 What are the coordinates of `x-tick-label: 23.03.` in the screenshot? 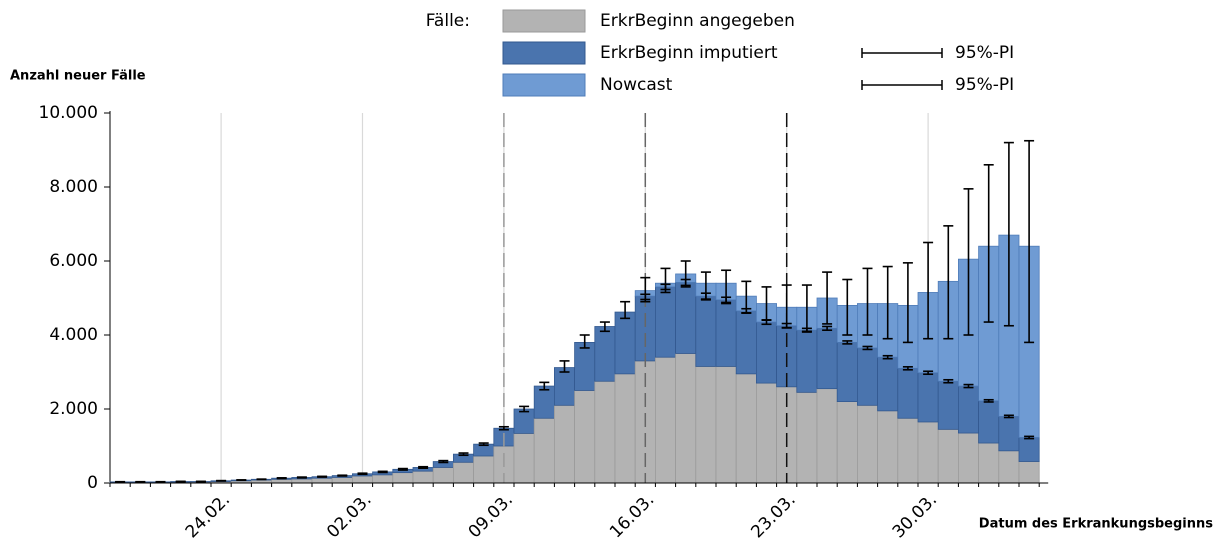 It's located at (773, 516).